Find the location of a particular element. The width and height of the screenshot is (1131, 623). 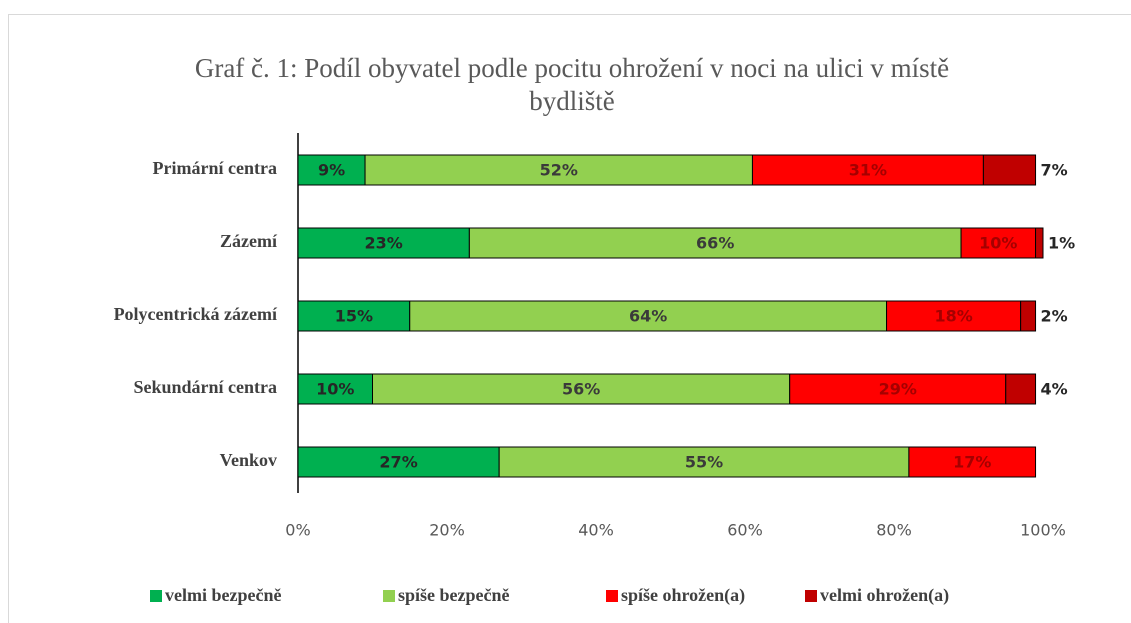

data-label: 66% is located at coordinates (715, 243).